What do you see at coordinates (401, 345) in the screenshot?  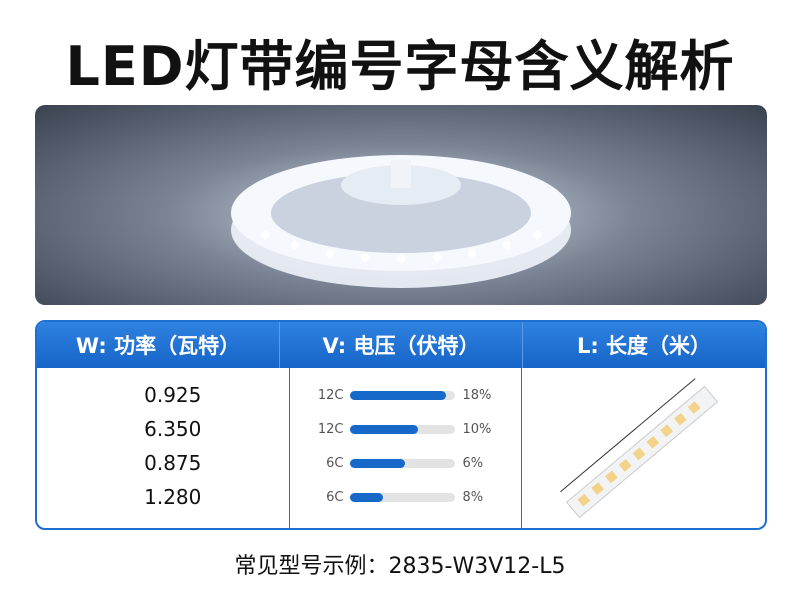 I see `header-voltage: V: 电压（伏特）` at bounding box center [401, 345].